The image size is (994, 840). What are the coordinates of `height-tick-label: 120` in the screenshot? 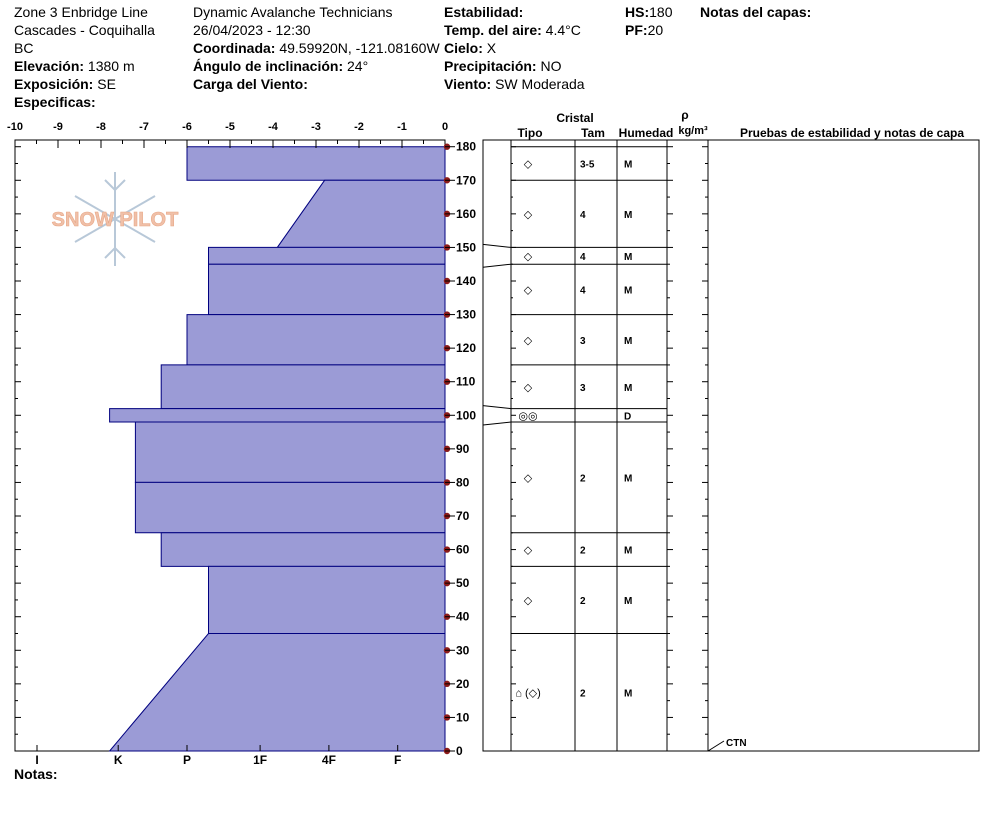 It's located at (466, 348).